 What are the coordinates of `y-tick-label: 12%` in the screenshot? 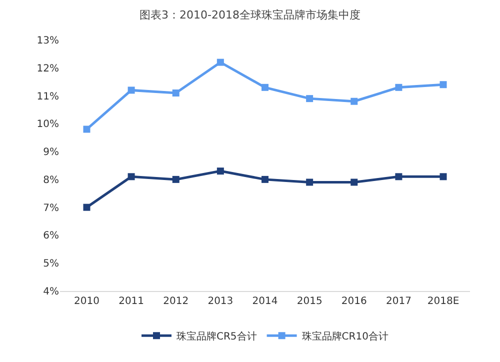 It's located at (47, 68).